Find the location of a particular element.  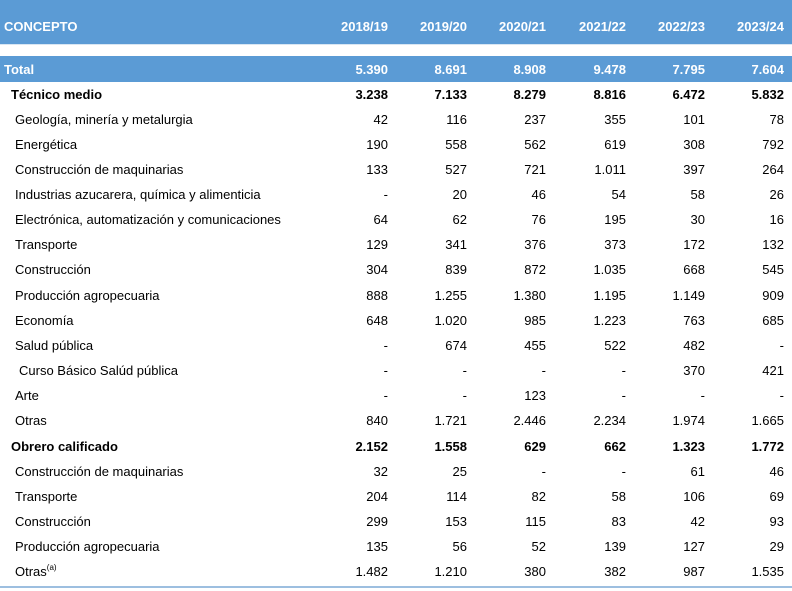

table-cell: 1.535 is located at coordinates (767, 571).